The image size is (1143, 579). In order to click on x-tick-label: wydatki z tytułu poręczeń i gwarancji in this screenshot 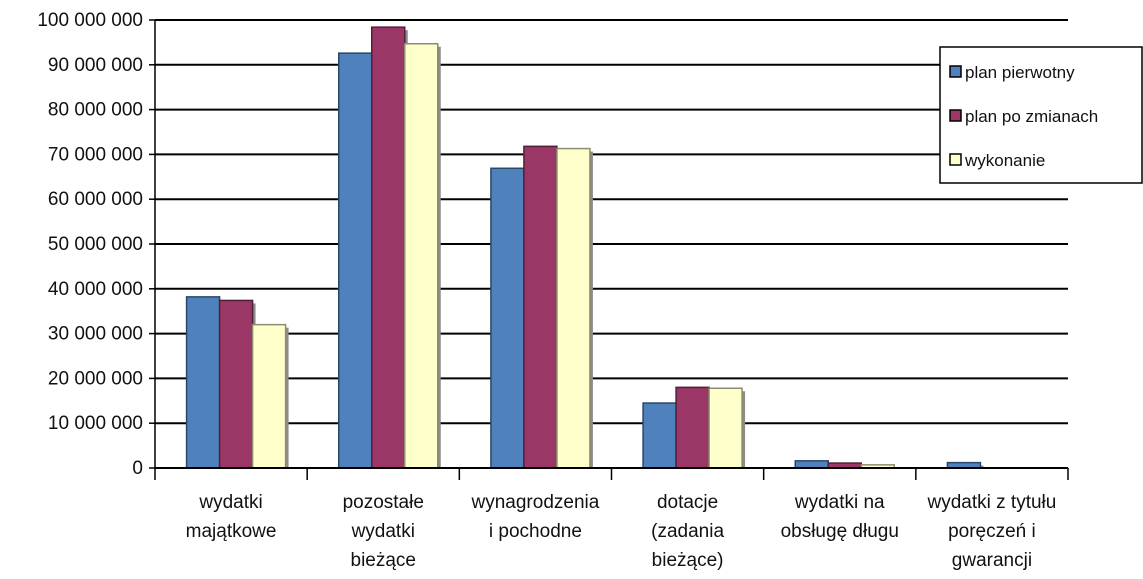, I will do `click(992, 531)`.